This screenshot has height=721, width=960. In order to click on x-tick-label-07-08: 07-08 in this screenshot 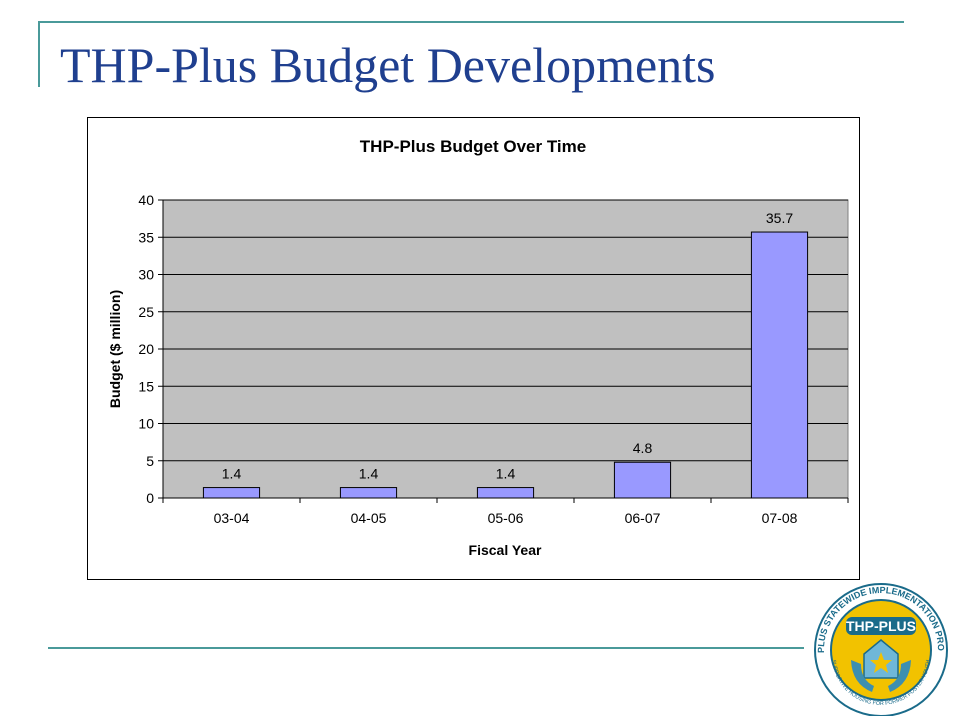, I will do `click(780, 518)`.